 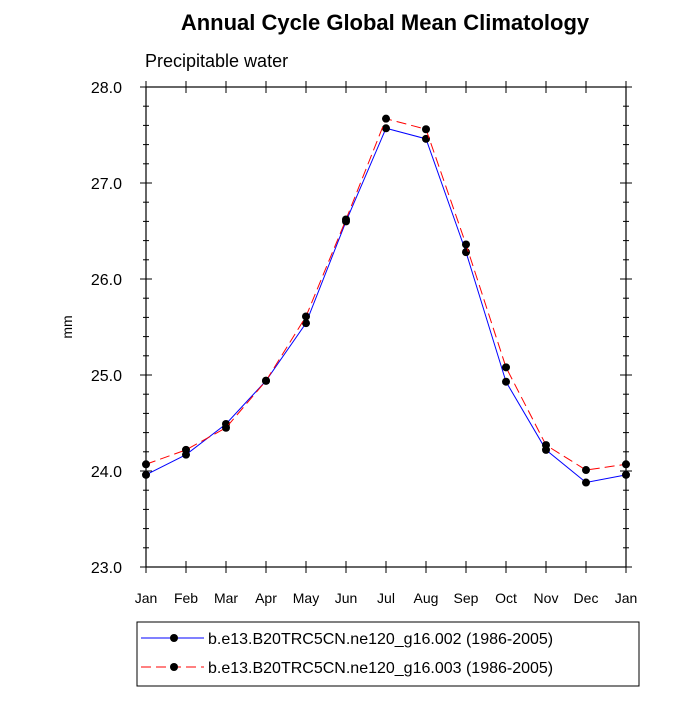 What do you see at coordinates (466, 598) in the screenshot?
I see `x-tick-label: Sep` at bounding box center [466, 598].